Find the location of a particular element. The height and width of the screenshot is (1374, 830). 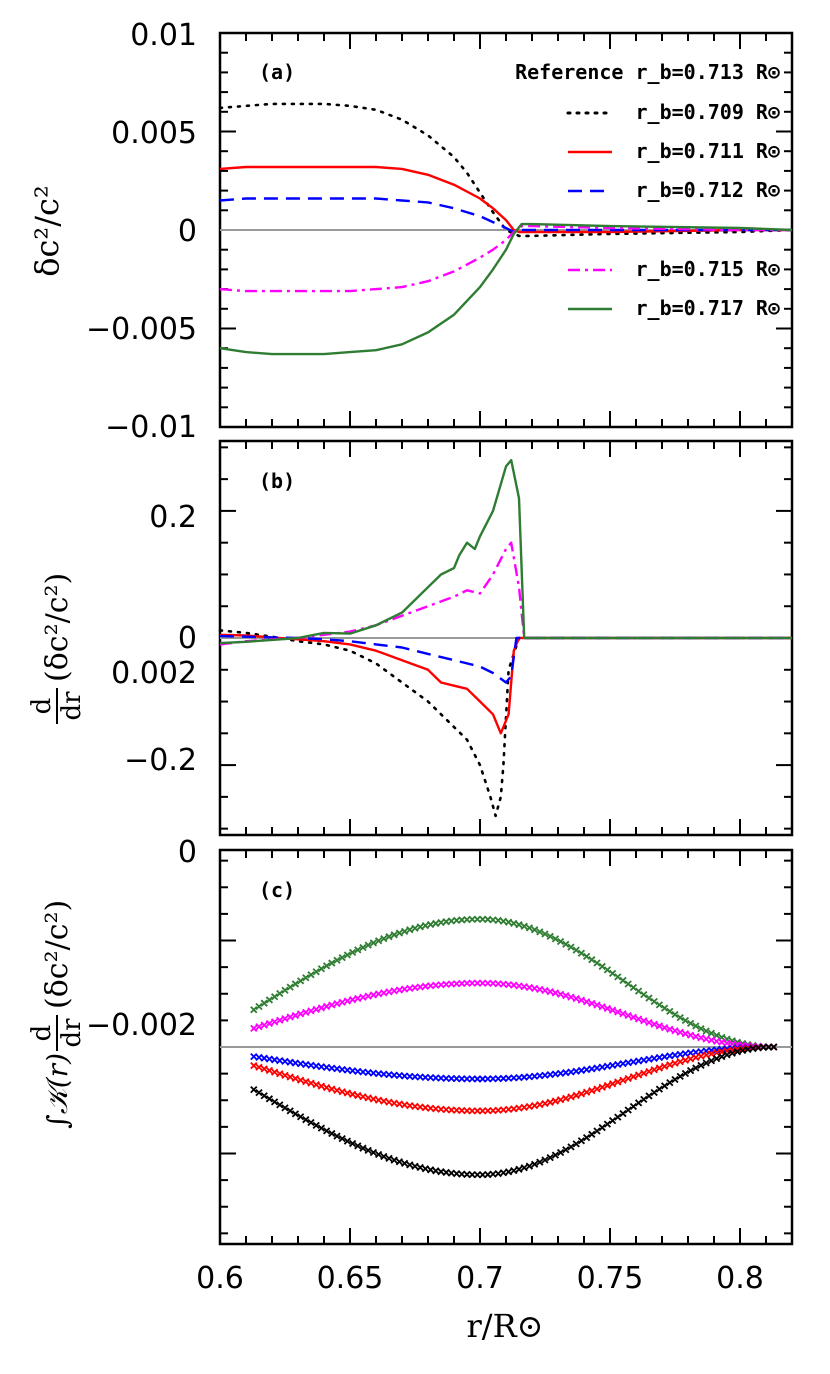

panel-c-ytick-label: 0.002 is located at coordinates (154, 673).